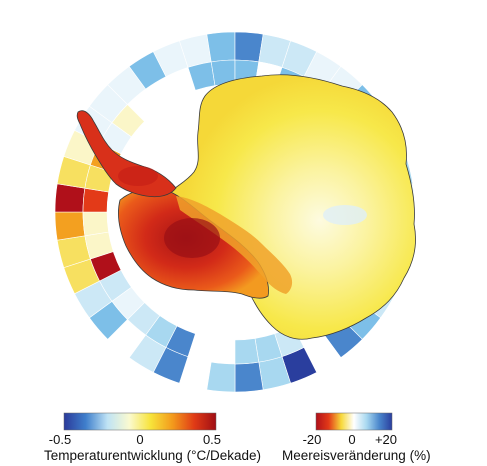 This screenshot has width=487, height=466. What do you see at coordinates (212, 439) in the screenshot?
I see `temperature-tick-max: 0.5` at bounding box center [212, 439].